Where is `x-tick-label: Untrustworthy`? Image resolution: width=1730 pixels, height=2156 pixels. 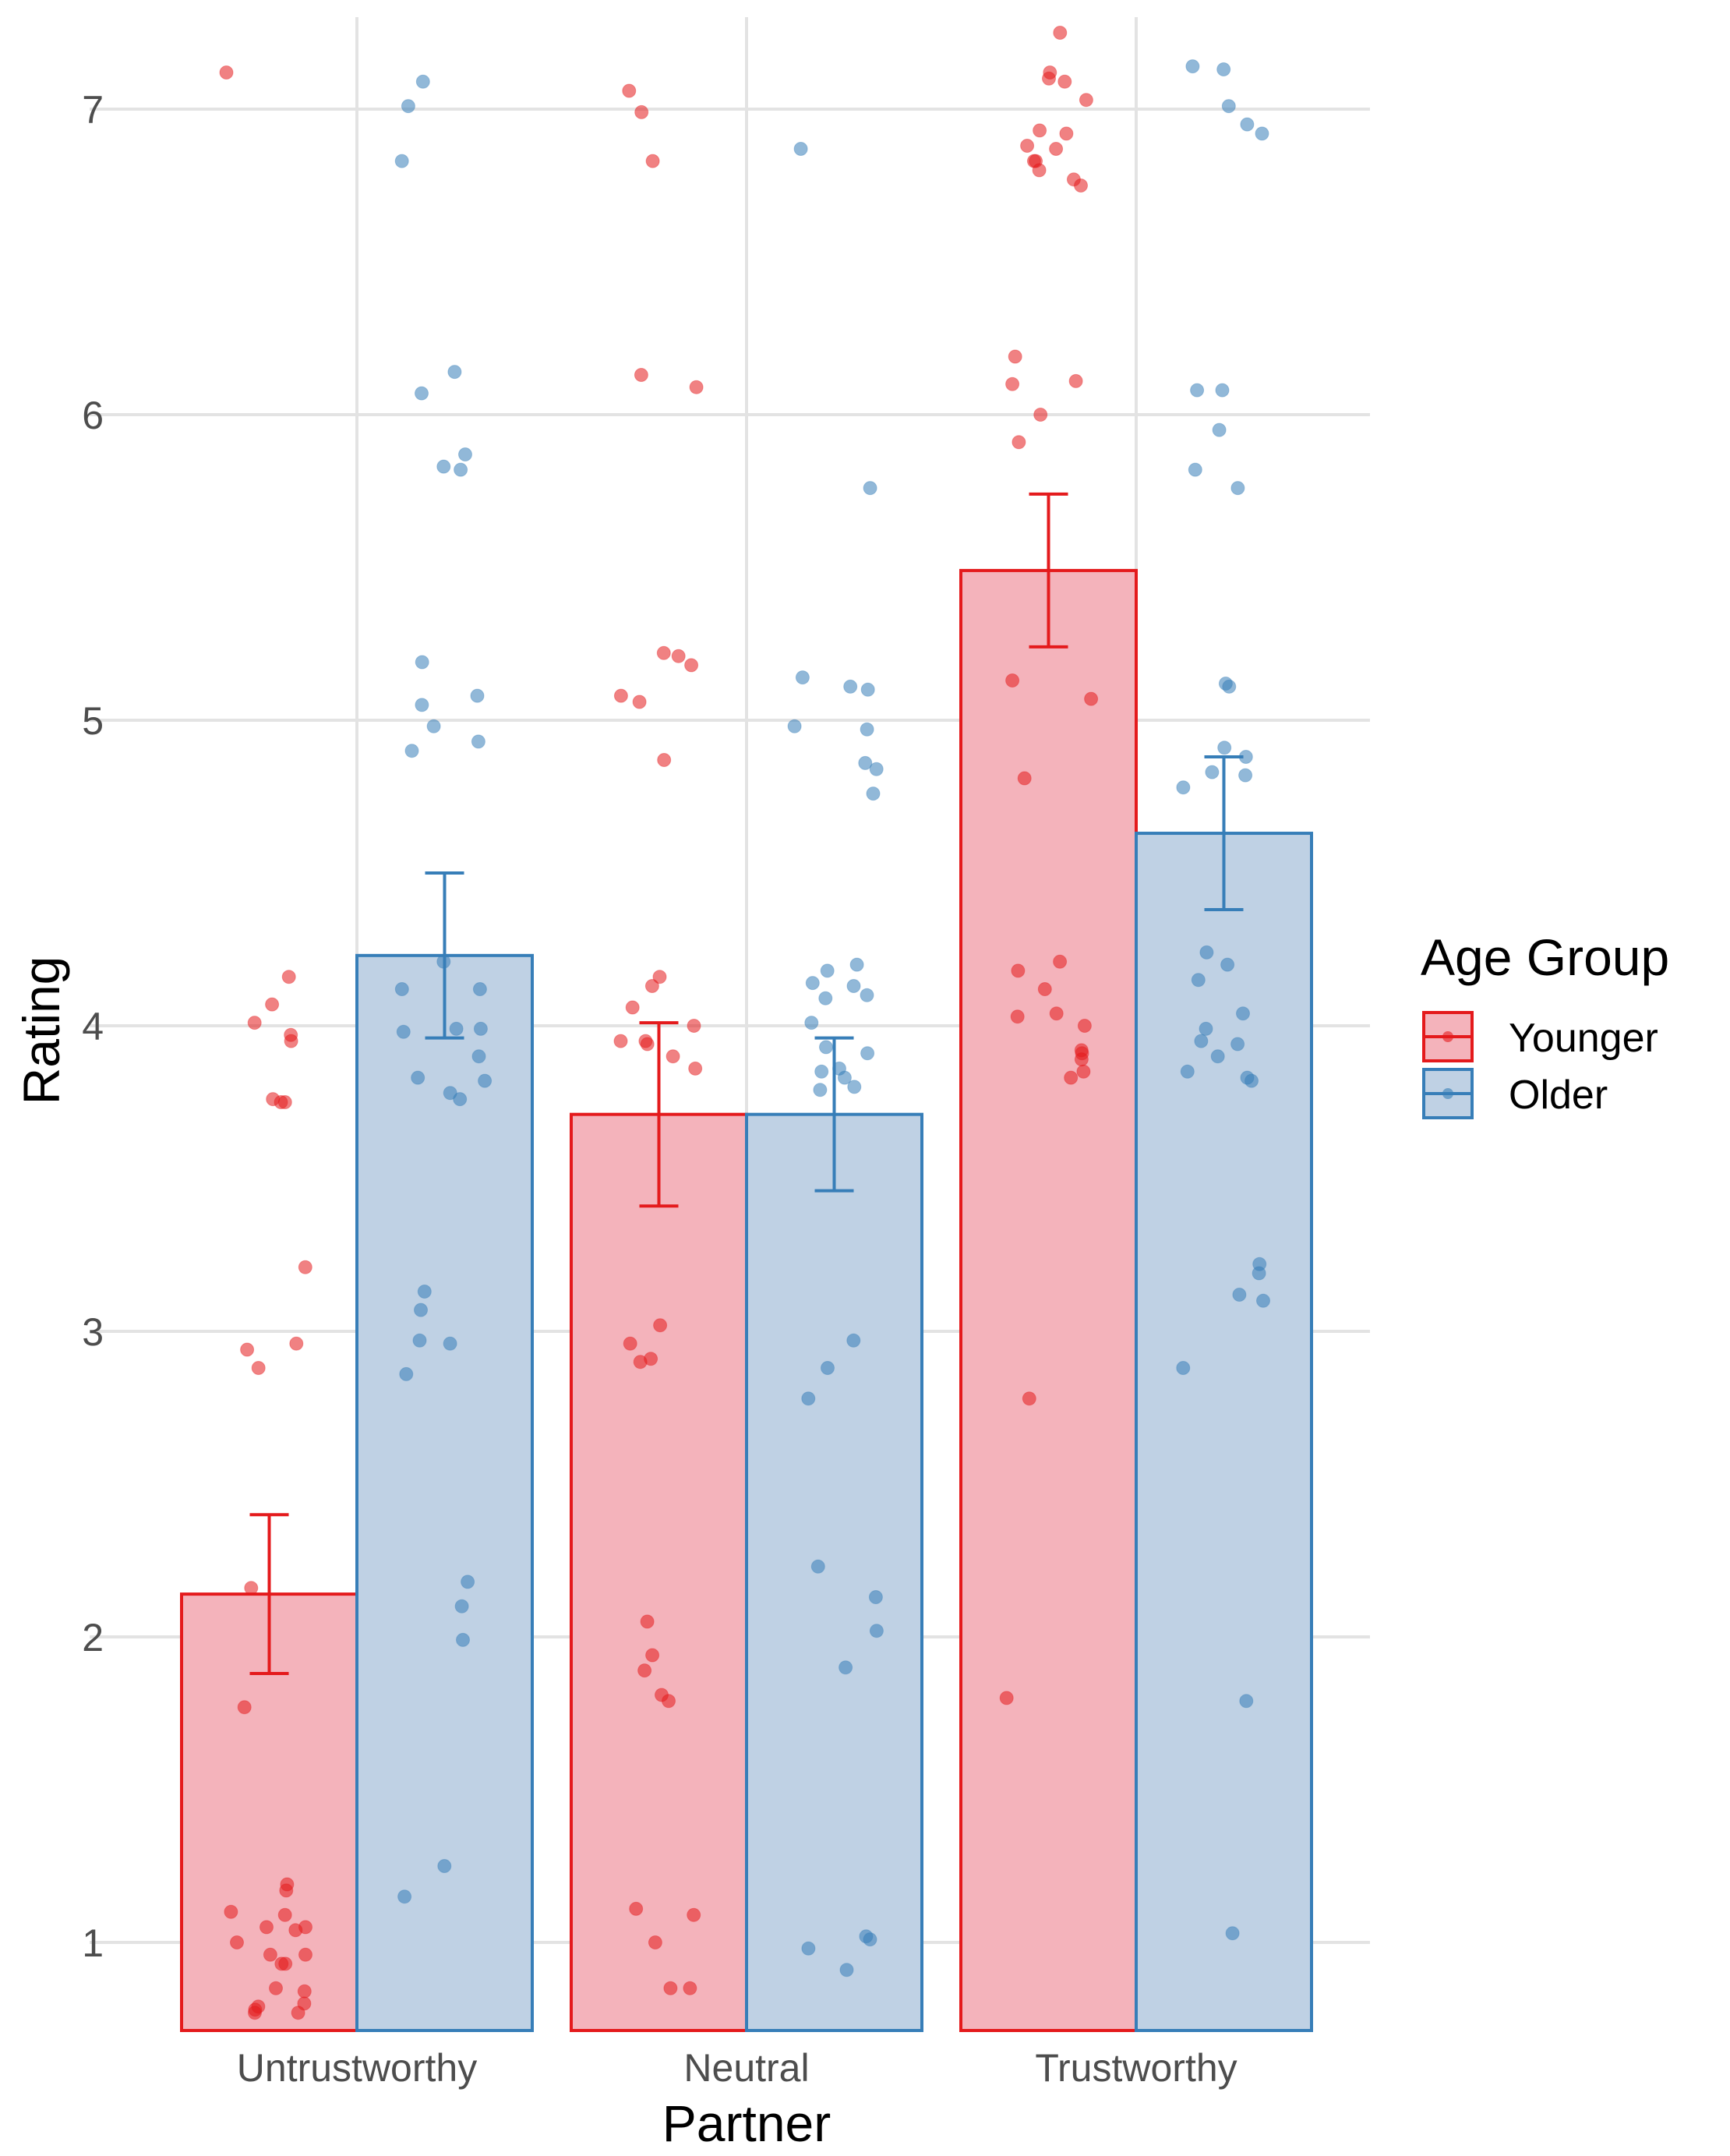 x-tick-label: Untrustworthy is located at coordinates (357, 2068).